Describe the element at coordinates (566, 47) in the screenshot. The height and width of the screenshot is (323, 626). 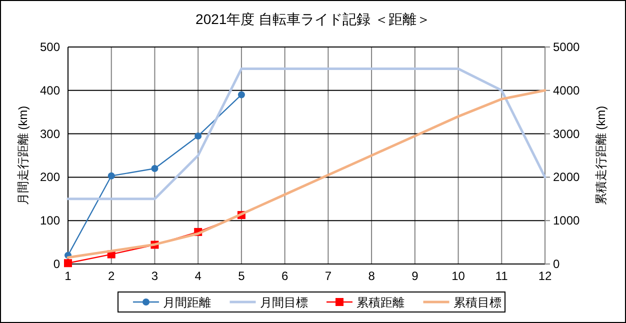
I see `y2-tick-label: 5000` at that location.